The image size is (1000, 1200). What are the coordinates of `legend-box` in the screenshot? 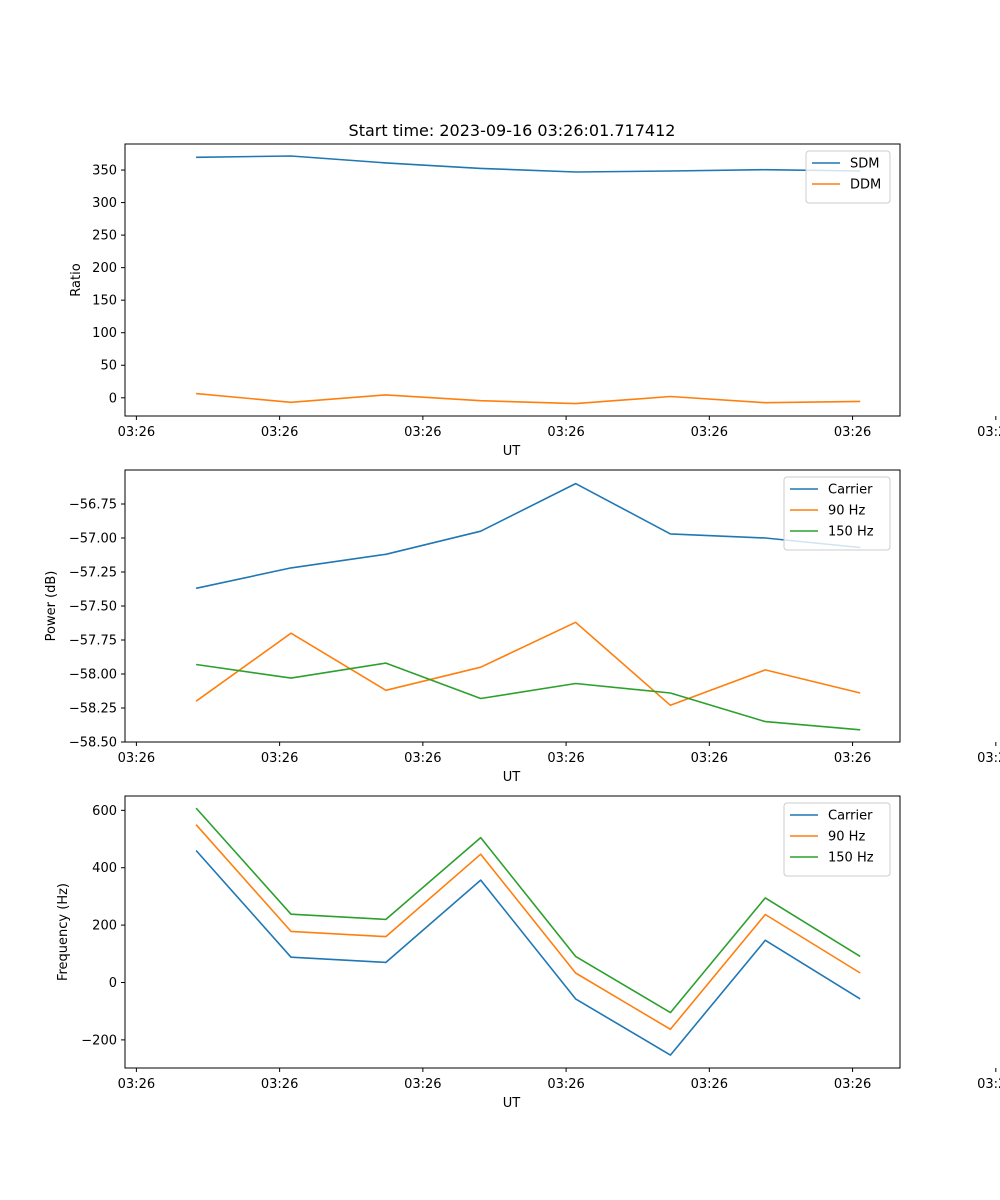 It's located at (848, 177).